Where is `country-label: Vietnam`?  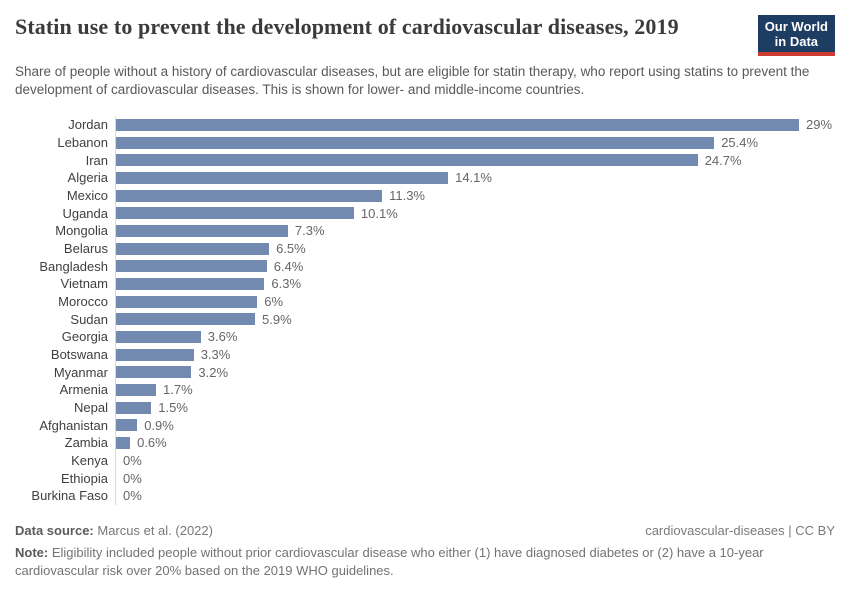 country-label: Vietnam is located at coordinates (84, 284).